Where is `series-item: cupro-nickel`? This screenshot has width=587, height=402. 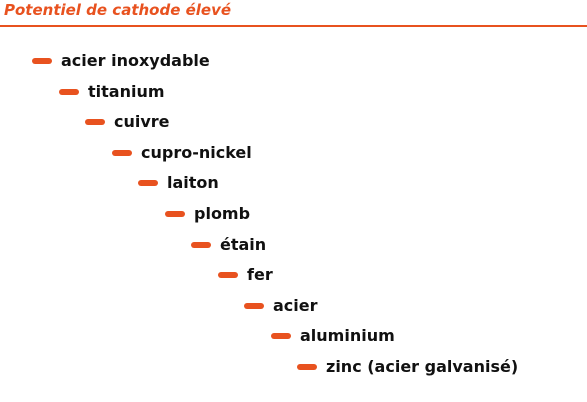 series-item: cupro-nickel is located at coordinates (182, 153).